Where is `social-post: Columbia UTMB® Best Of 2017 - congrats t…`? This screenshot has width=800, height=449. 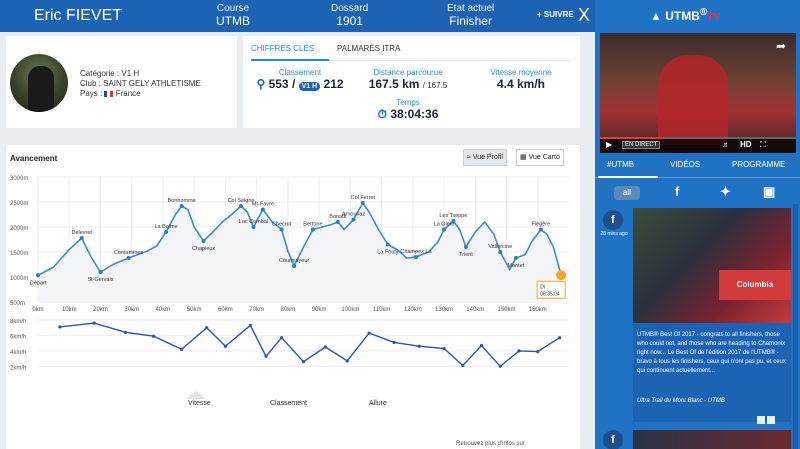 social-post: Columbia UTMB® Best Of 2017 - congrats t… is located at coordinates (712, 316).